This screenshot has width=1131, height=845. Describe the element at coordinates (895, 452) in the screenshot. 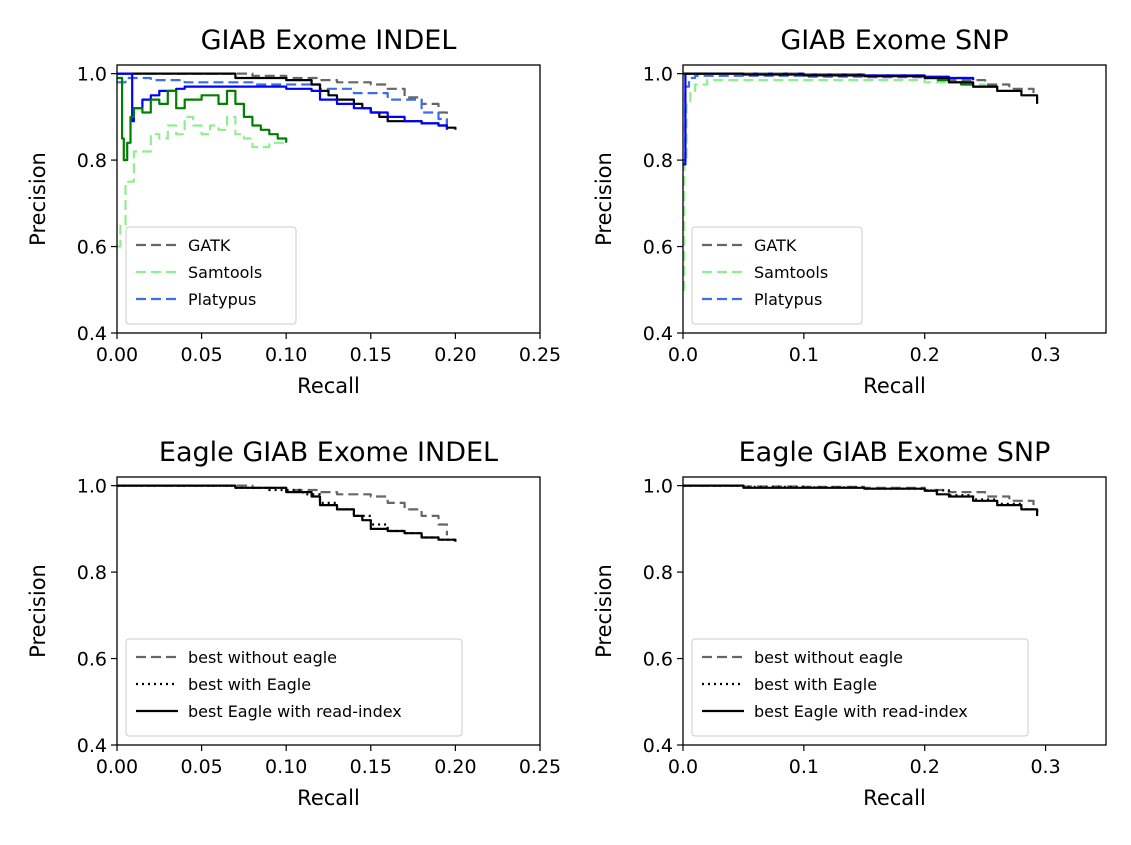

I see `chart-title: Eagle GIAB Exome SNP` at that location.